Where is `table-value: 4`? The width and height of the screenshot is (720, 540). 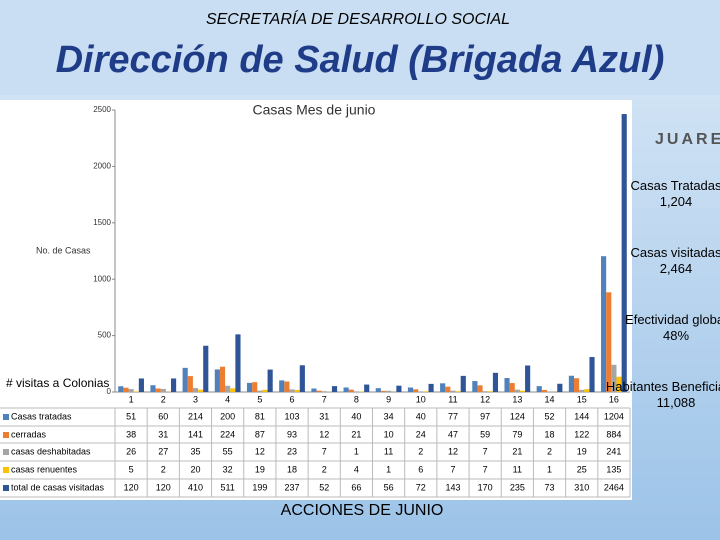 table-value: 4 is located at coordinates (356, 469).